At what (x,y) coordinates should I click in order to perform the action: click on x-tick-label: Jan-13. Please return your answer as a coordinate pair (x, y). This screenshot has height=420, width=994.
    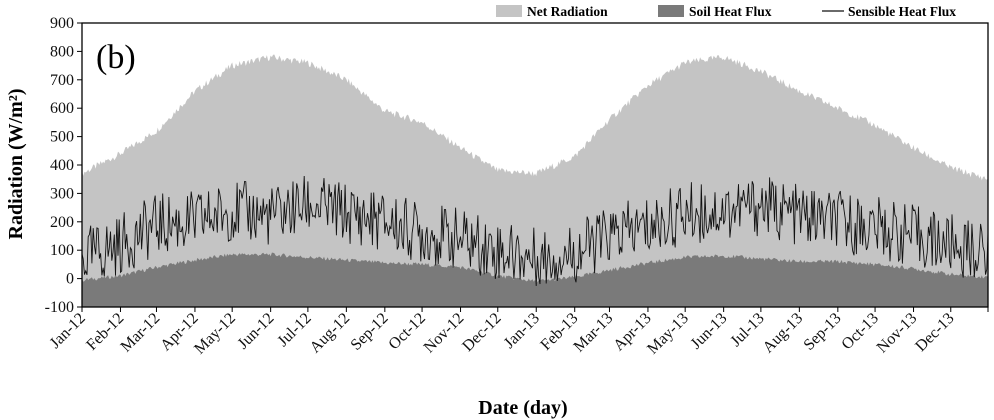
    Looking at the image, I should click on (522, 331).